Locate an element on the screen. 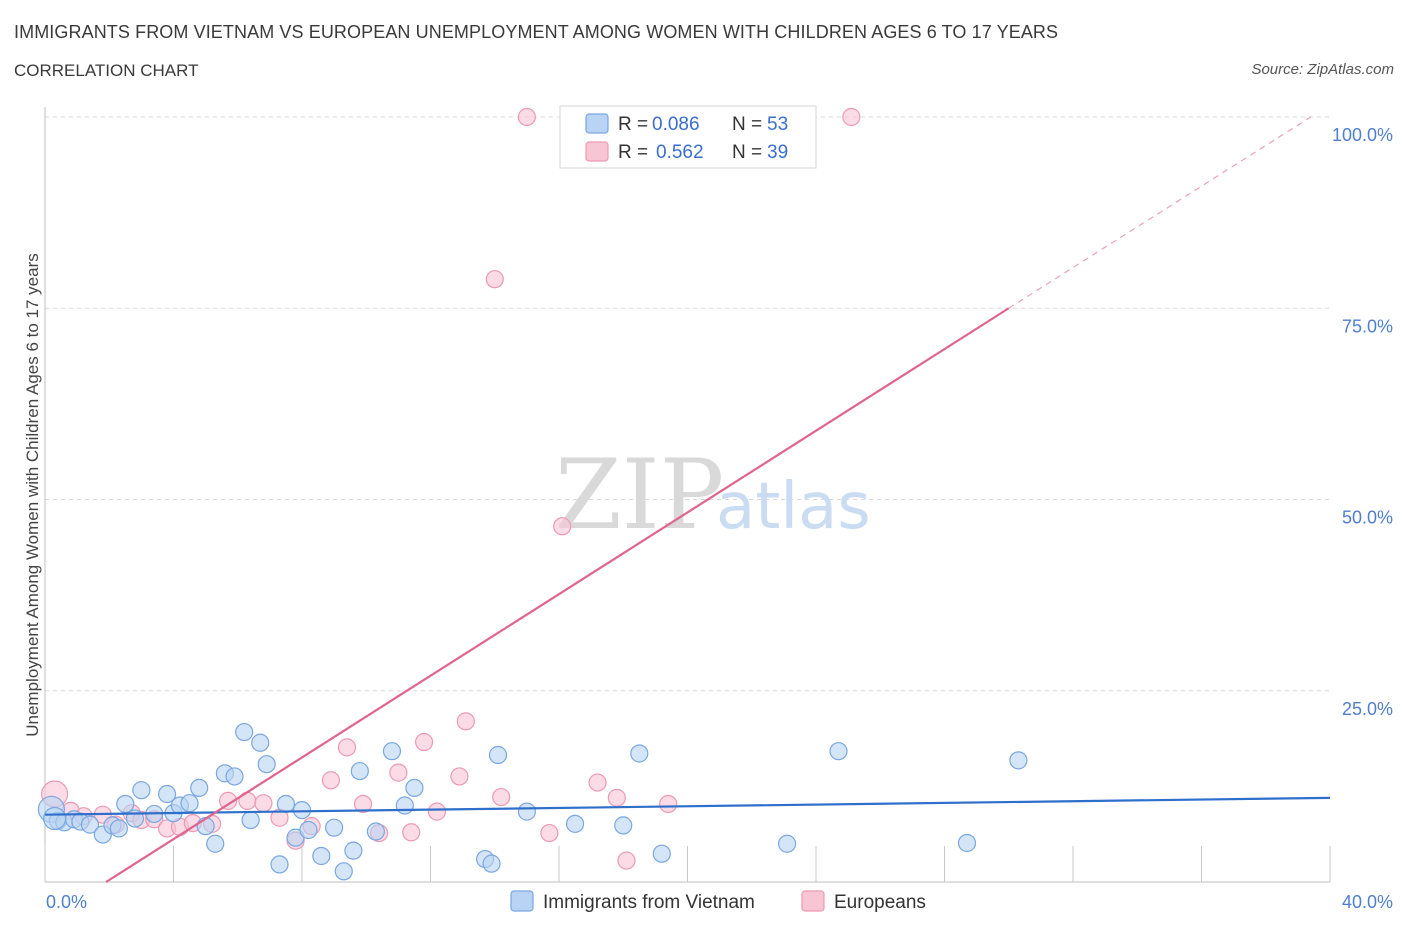 The width and height of the screenshot is (1406, 930). x-tick-label-min: 0.0% is located at coordinates (66, 902).